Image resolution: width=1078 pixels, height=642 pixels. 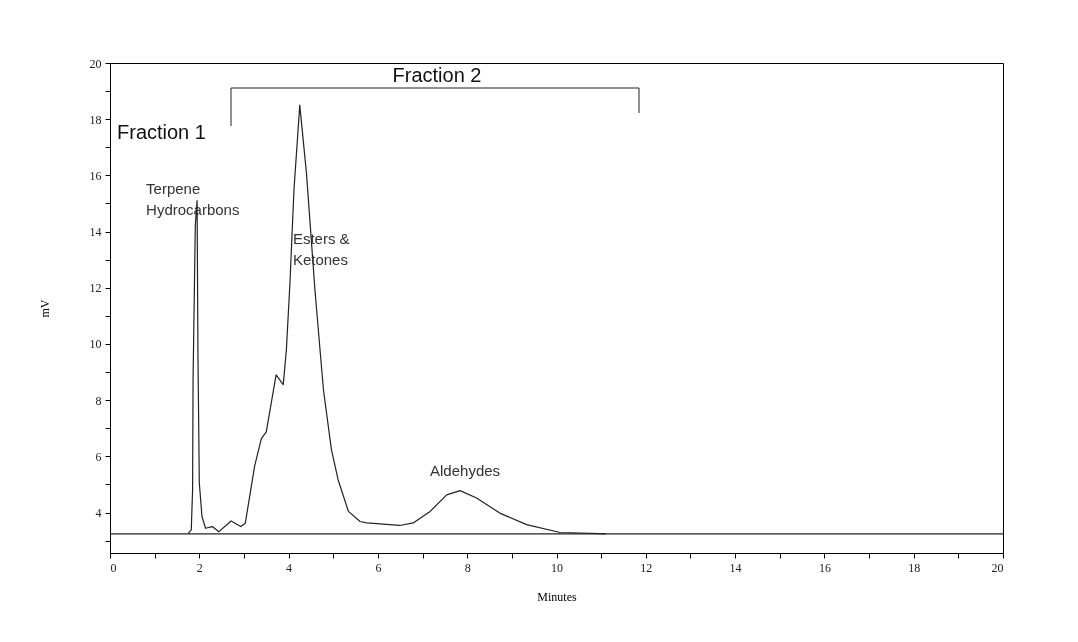 I want to click on x-tick-label: 0, so click(x=113, y=567).